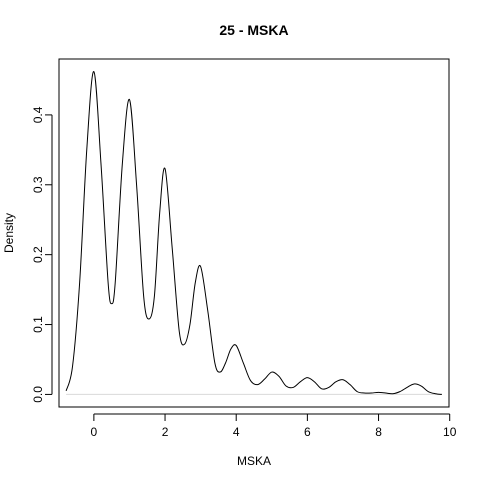  Describe the element at coordinates (254, 461) in the screenshot. I see `x-axis-label: MSKA` at that location.